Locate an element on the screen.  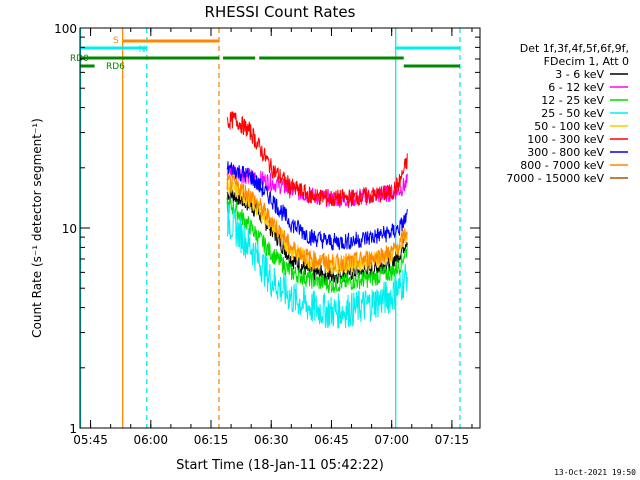
y-tick-label-2: 100 is located at coordinates (65, 29).